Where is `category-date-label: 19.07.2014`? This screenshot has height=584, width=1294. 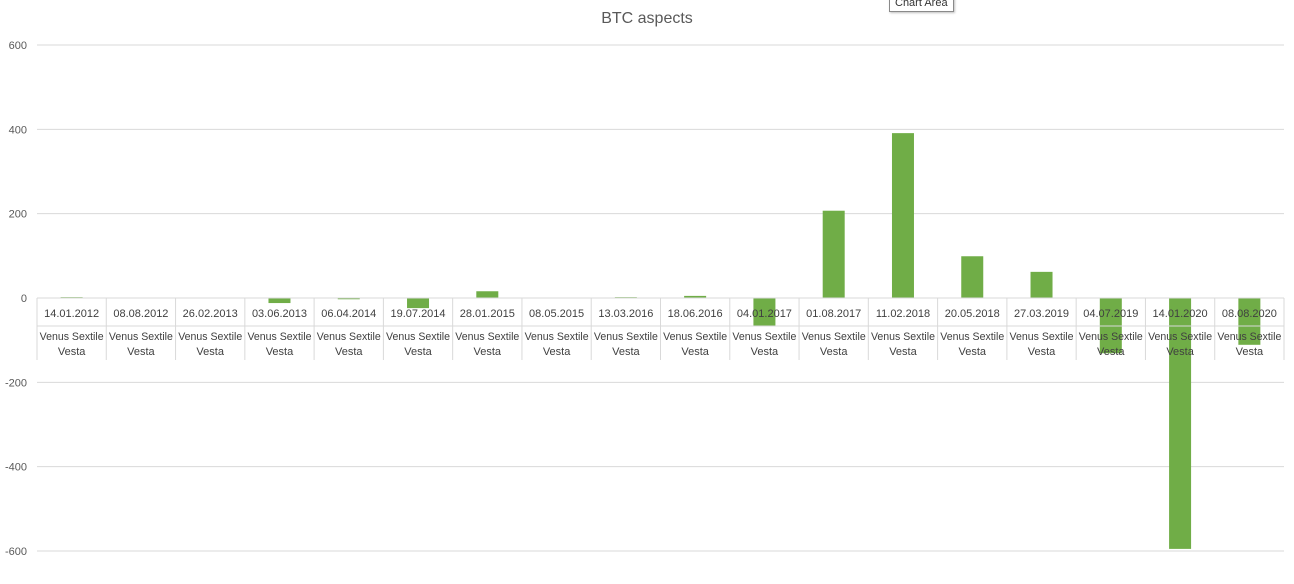
category-date-label: 19.07.2014 is located at coordinates (417, 314).